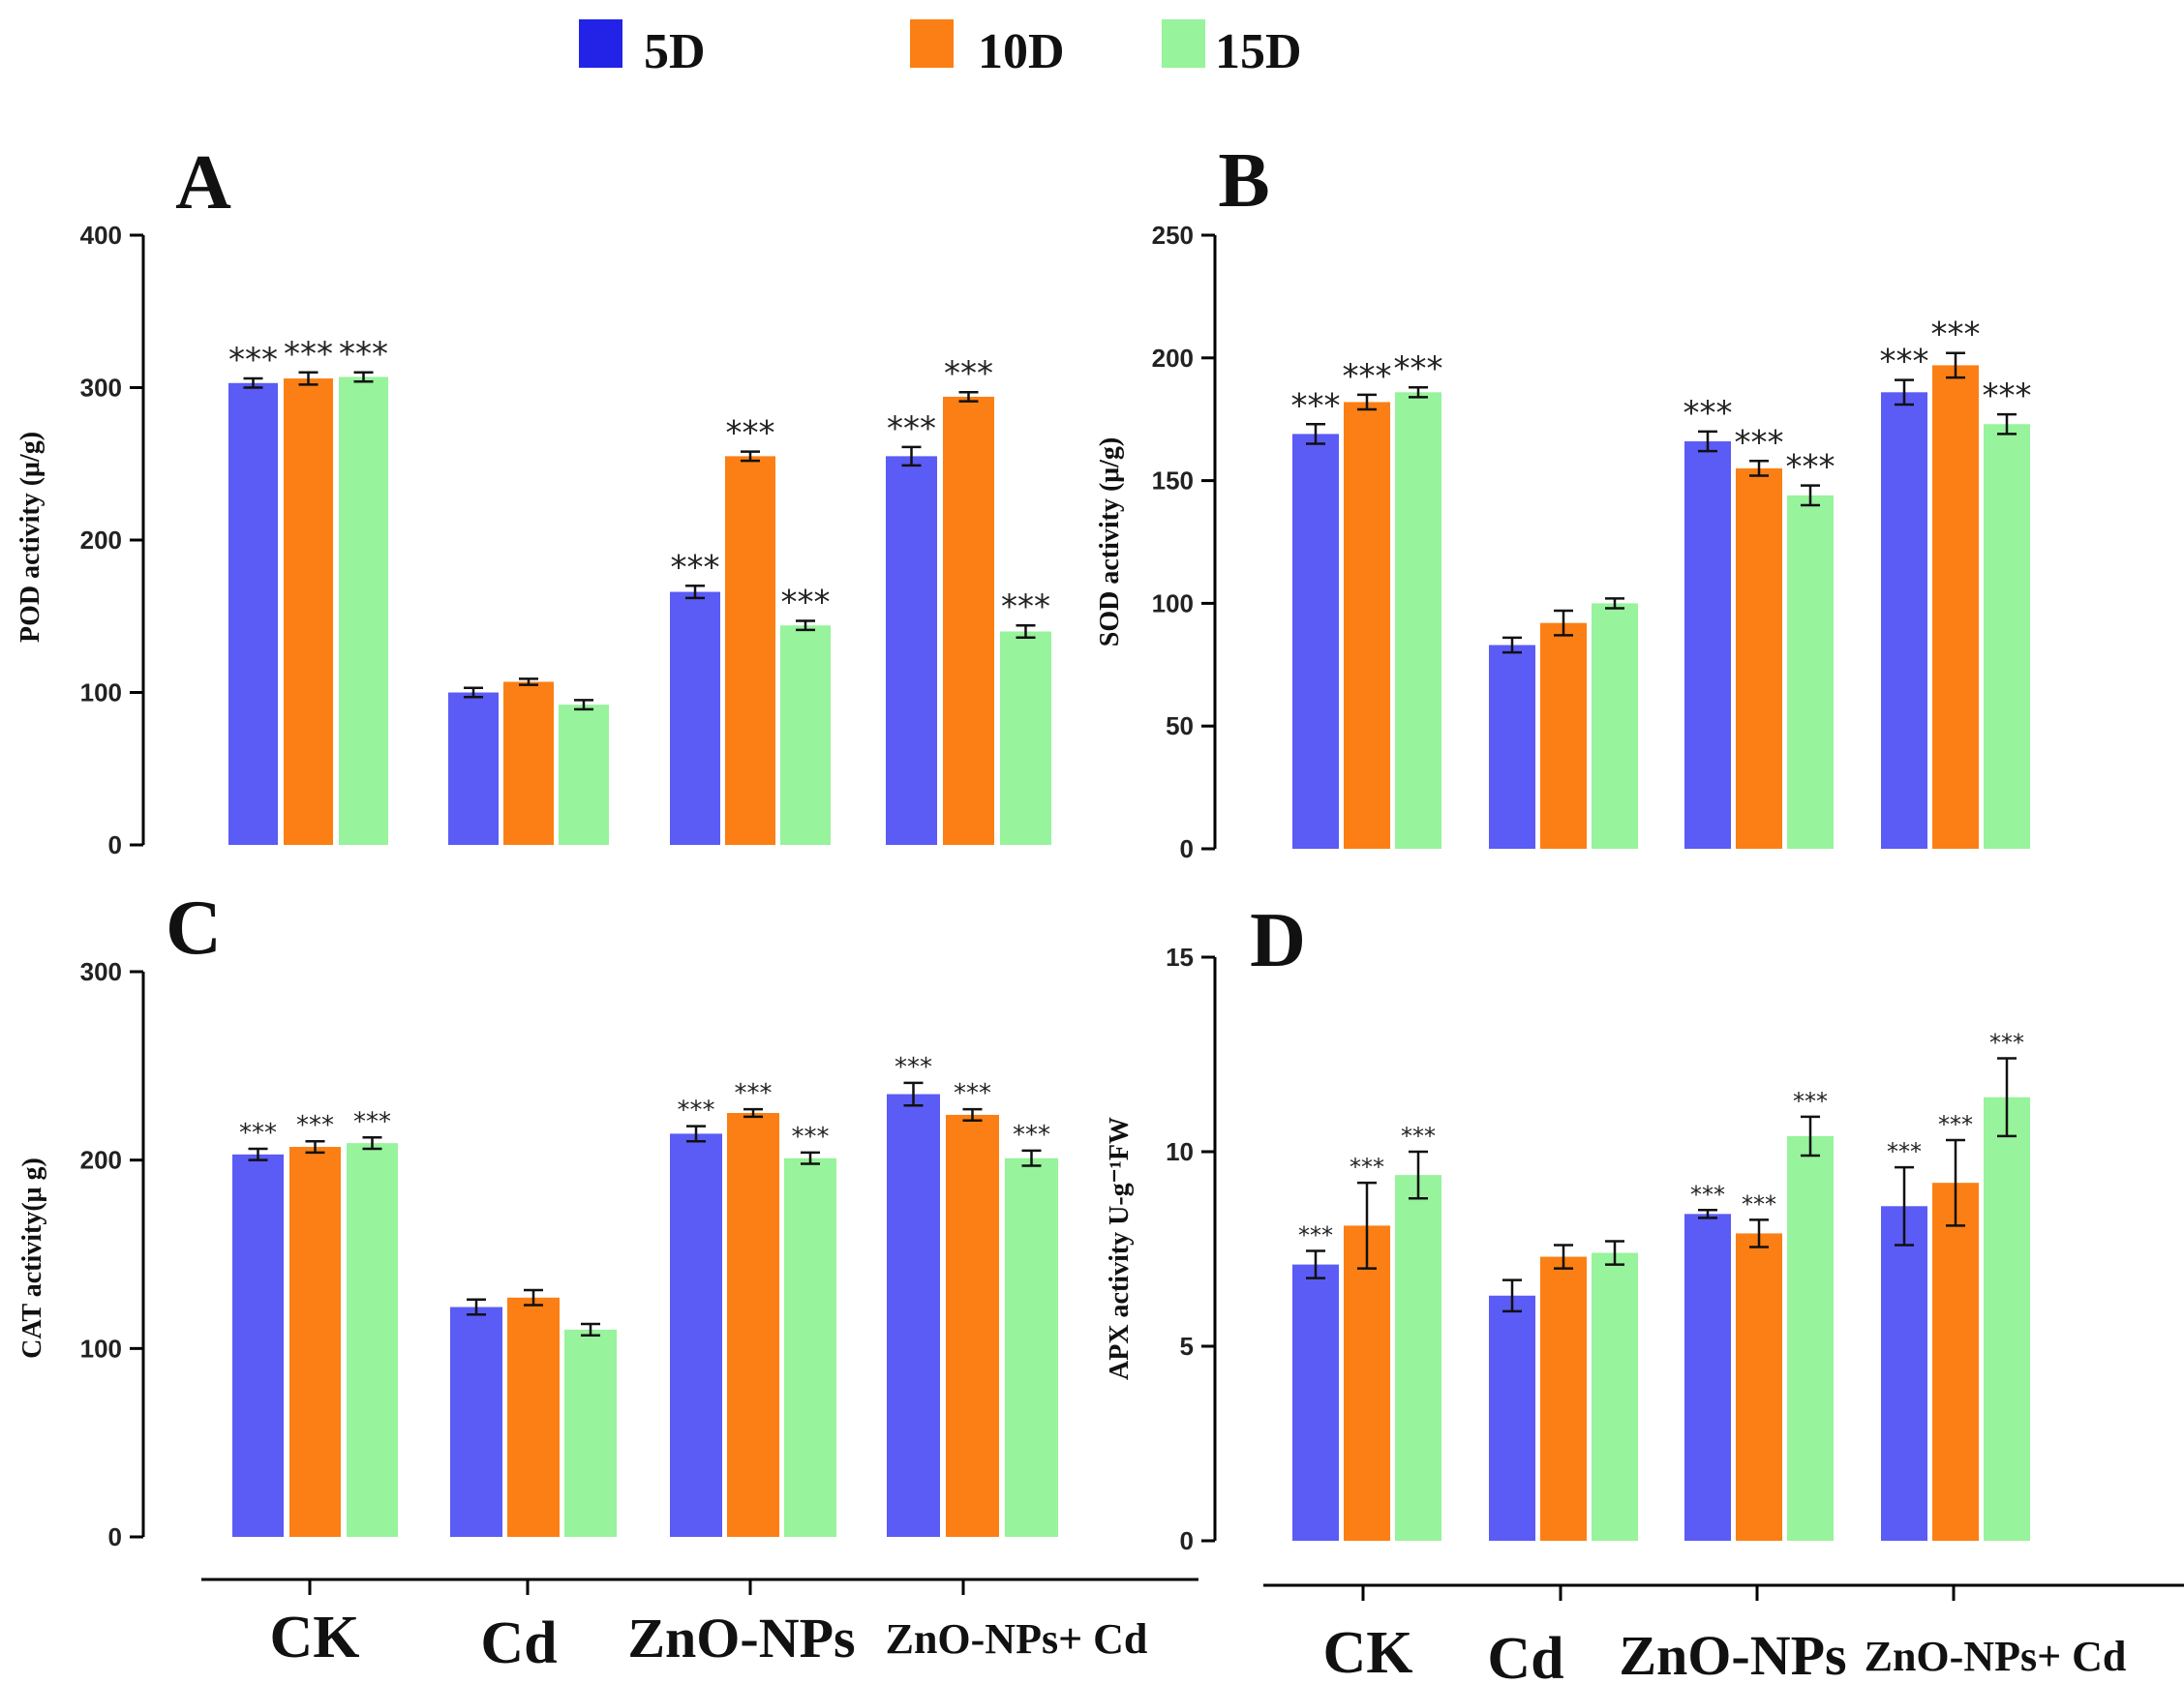  Describe the element at coordinates (1956, 1362) in the screenshot. I see `bar-d-3-10d` at that location.